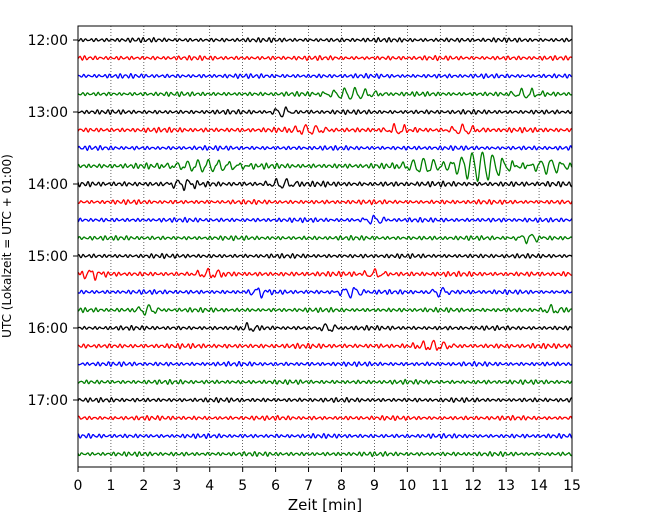 Image resolution: width=650 pixels, height=520 pixels. What do you see at coordinates (7, 246) in the screenshot?
I see `y-axis-label: UTC (Lokalzeit = UTC + 01:00)` at bounding box center [7, 246].